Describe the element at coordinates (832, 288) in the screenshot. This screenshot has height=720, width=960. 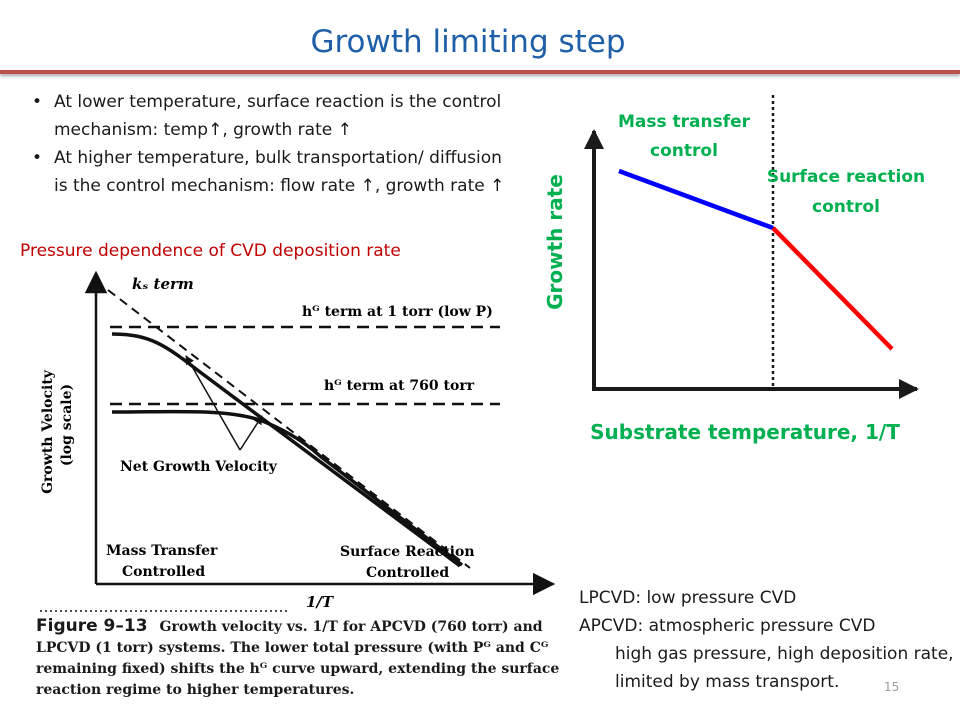
I see `surface-reaction-segment` at that location.